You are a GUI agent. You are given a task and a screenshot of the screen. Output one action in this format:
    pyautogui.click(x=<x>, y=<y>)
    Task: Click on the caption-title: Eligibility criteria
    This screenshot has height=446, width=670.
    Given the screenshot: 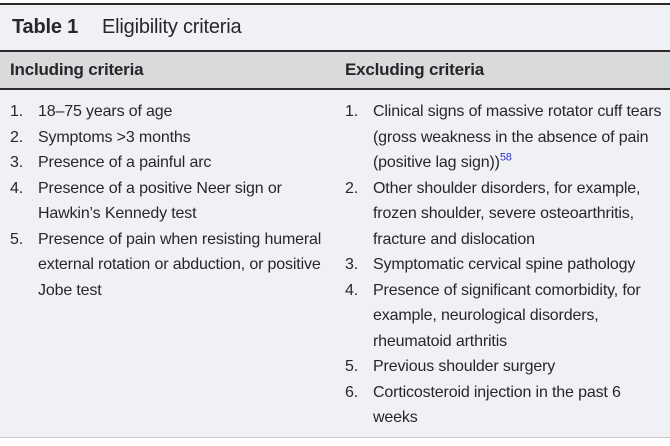 What is the action you would take?
    pyautogui.click(x=172, y=27)
    